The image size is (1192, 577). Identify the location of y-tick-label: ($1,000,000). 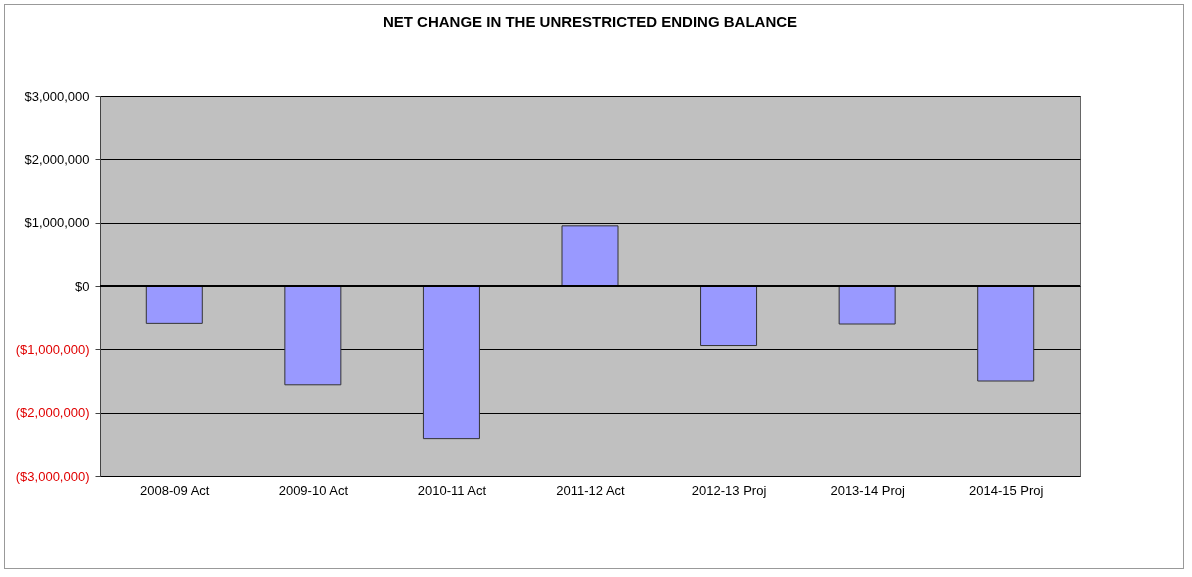
(52, 349).